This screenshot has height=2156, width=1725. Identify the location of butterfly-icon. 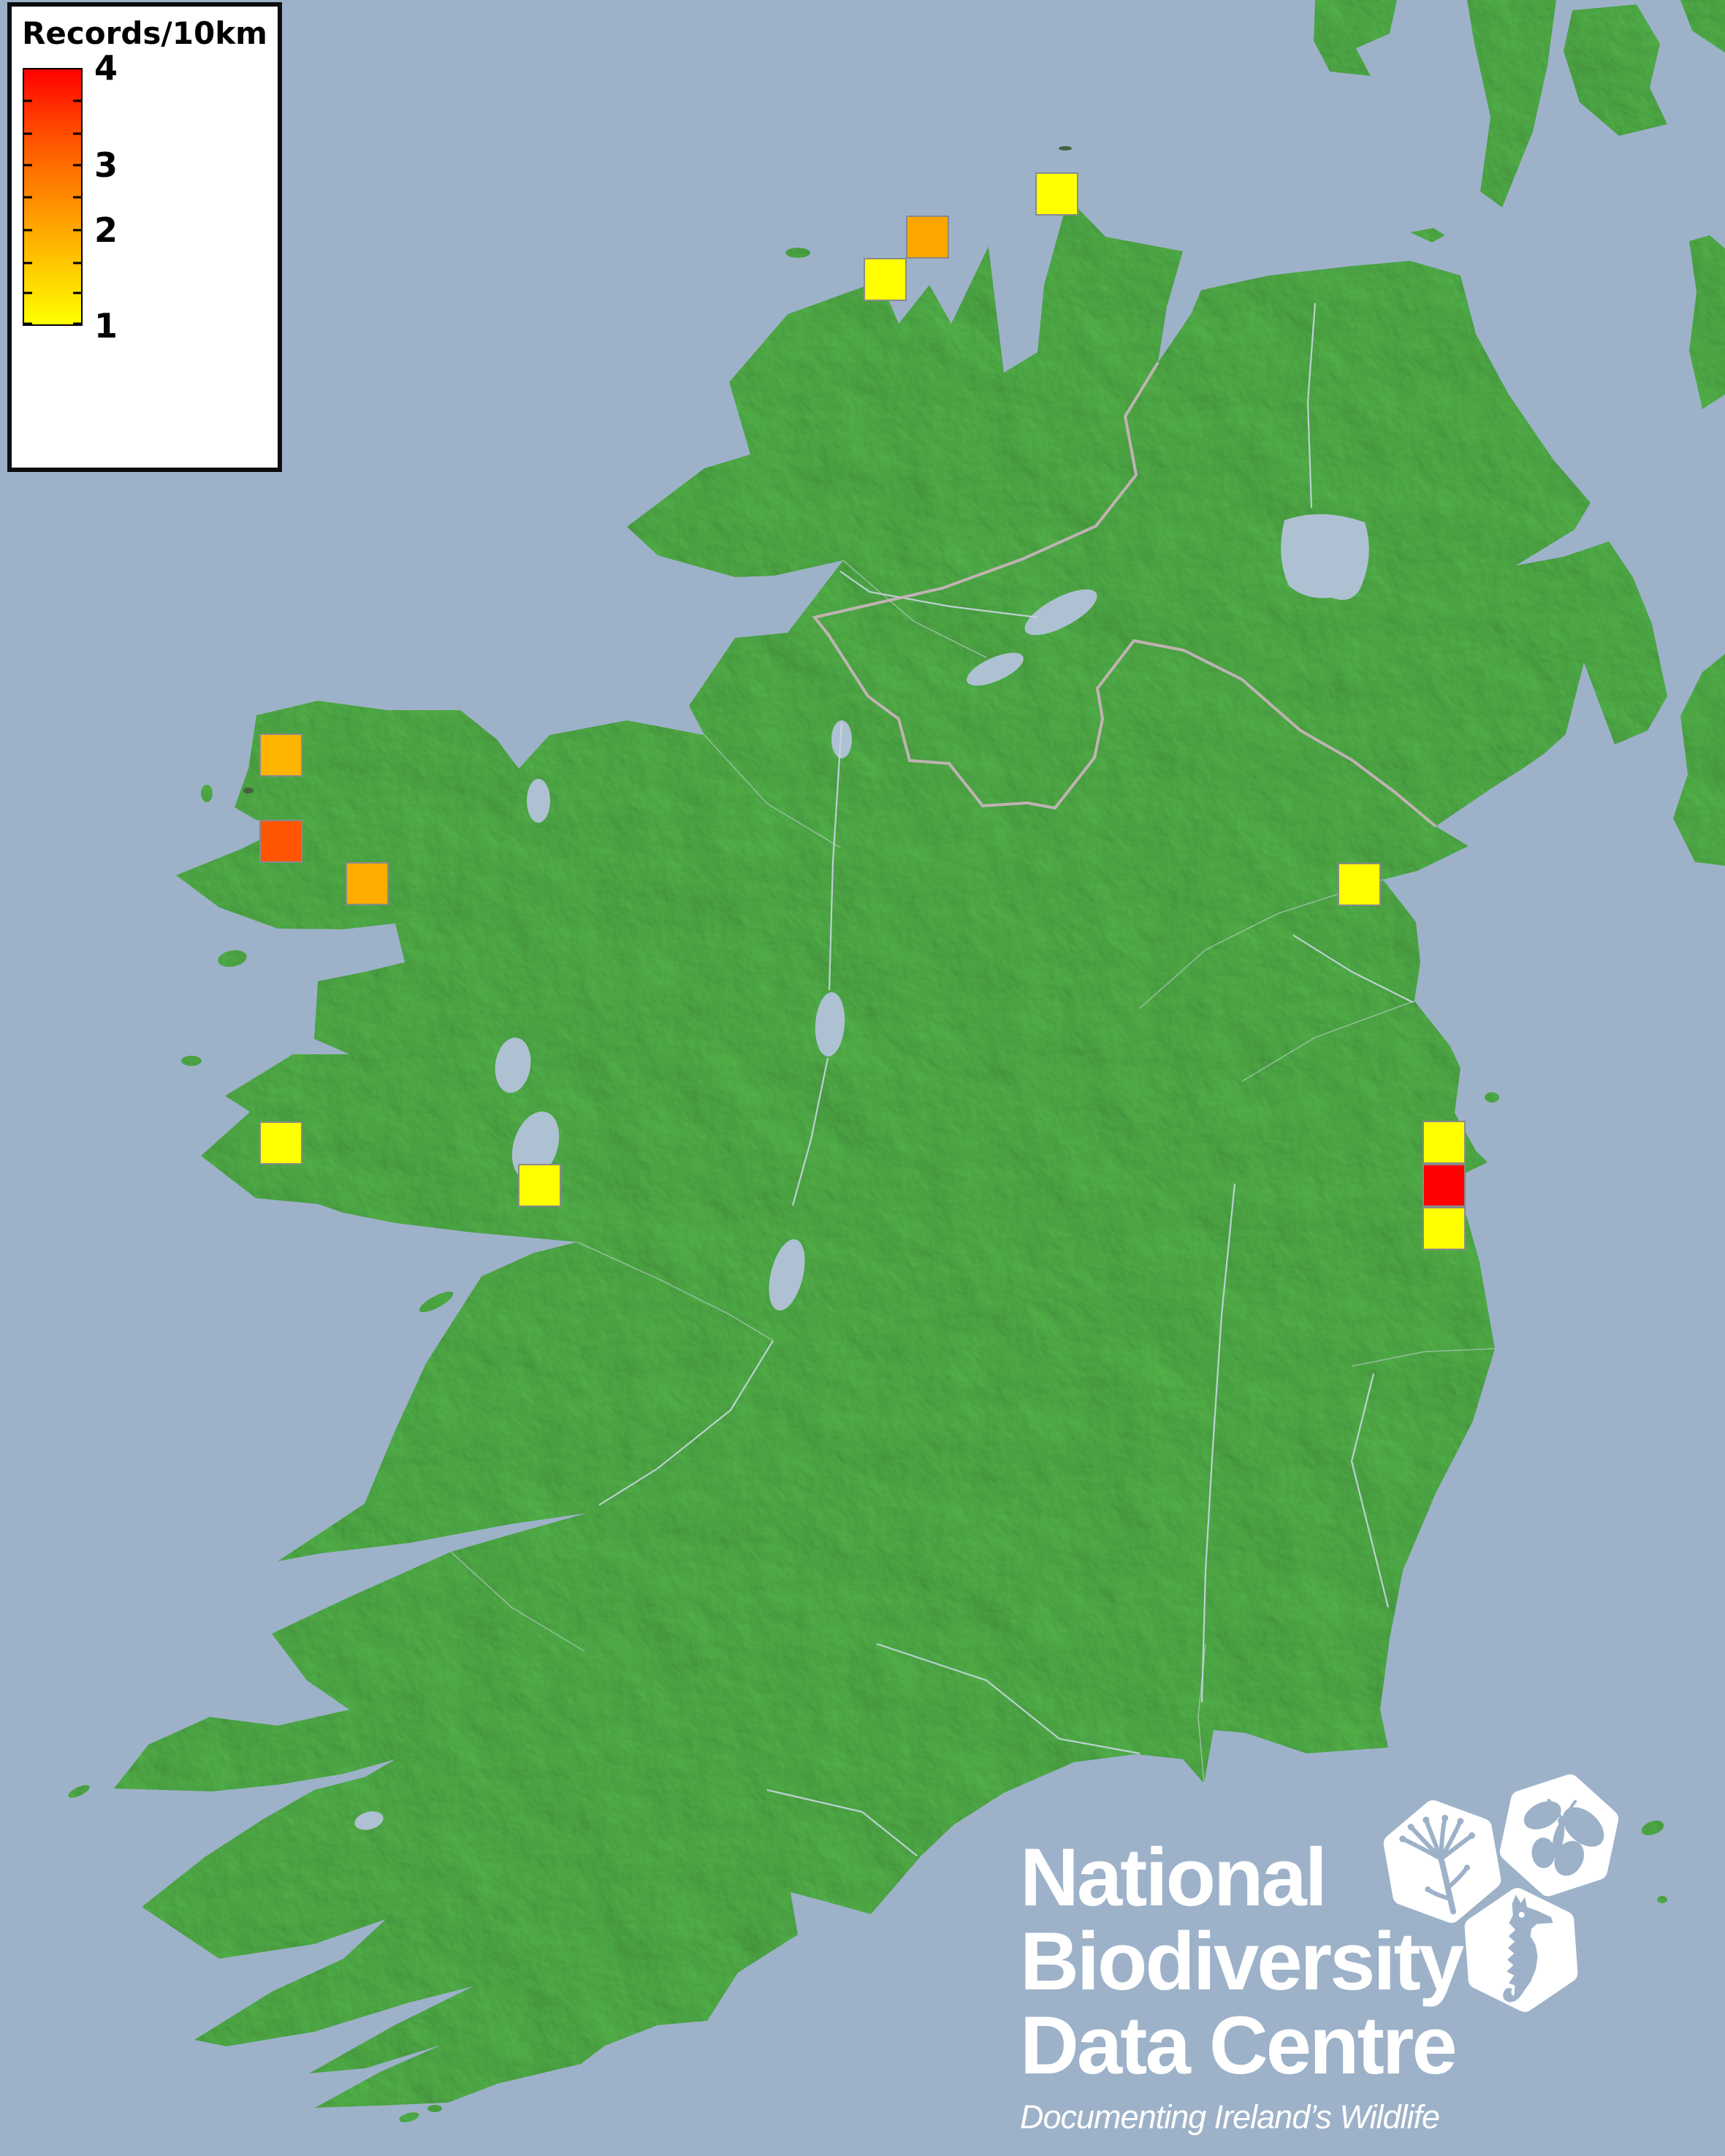
(1564, 1837).